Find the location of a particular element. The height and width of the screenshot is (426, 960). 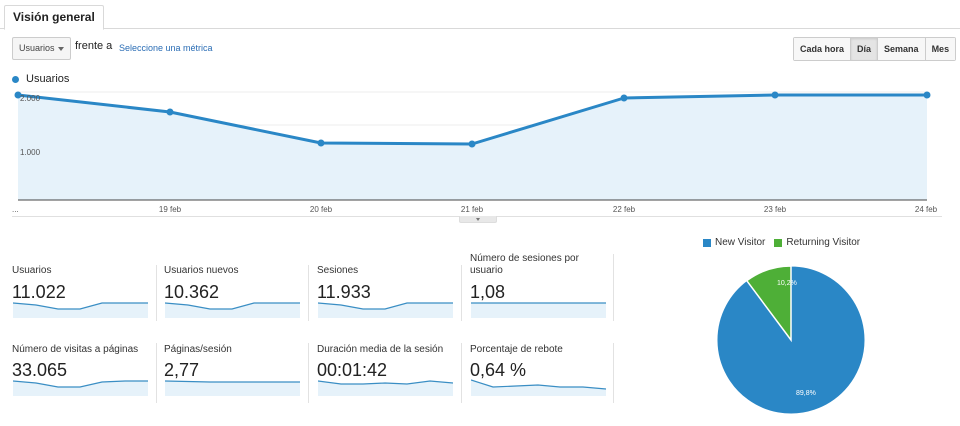

x-label: 19 feb is located at coordinates (170, 209).